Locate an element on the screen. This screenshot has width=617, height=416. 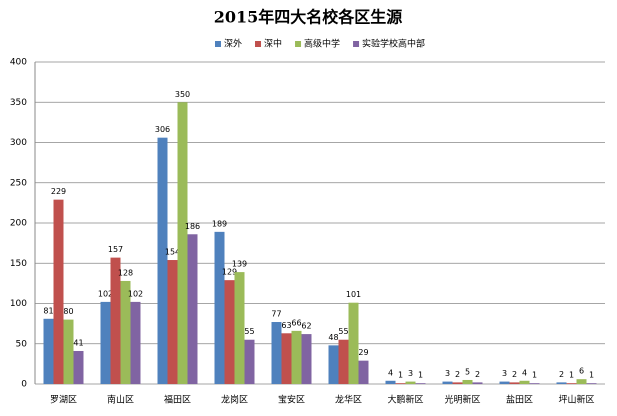
y-tick-label: 50 is located at coordinates (22, 344).